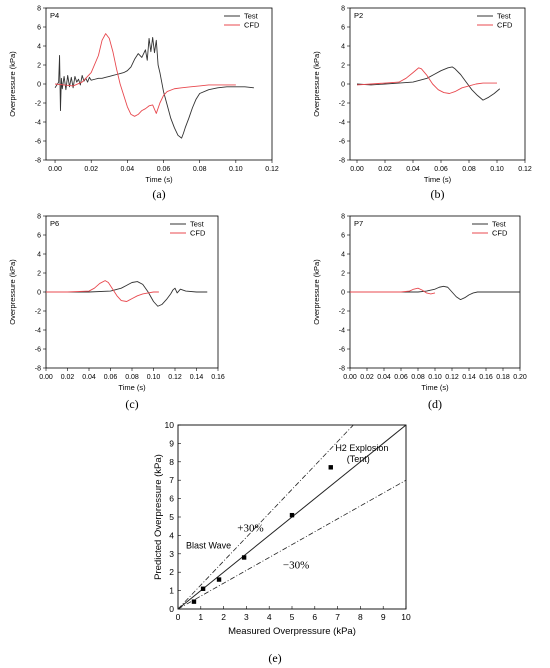  I want to click on x-tick-label: 0.14, so click(469, 377).